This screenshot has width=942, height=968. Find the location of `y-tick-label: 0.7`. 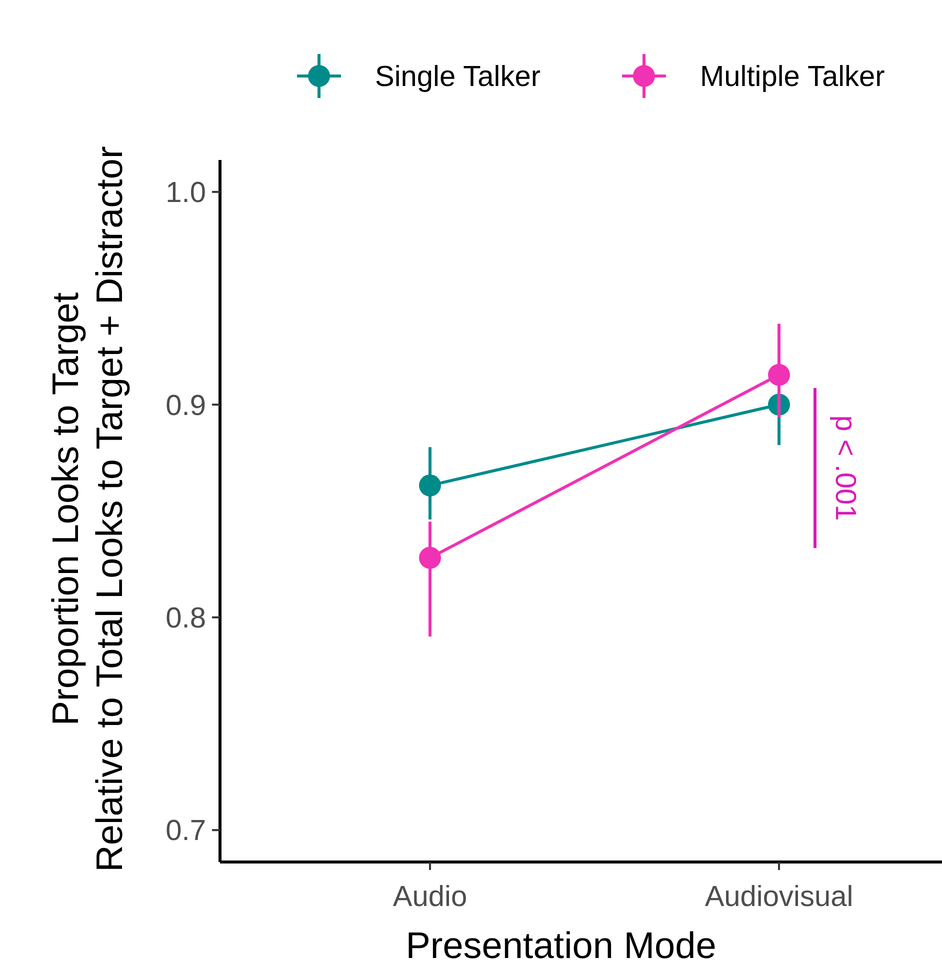

y-tick-label: 0.7 is located at coordinates (186, 831).